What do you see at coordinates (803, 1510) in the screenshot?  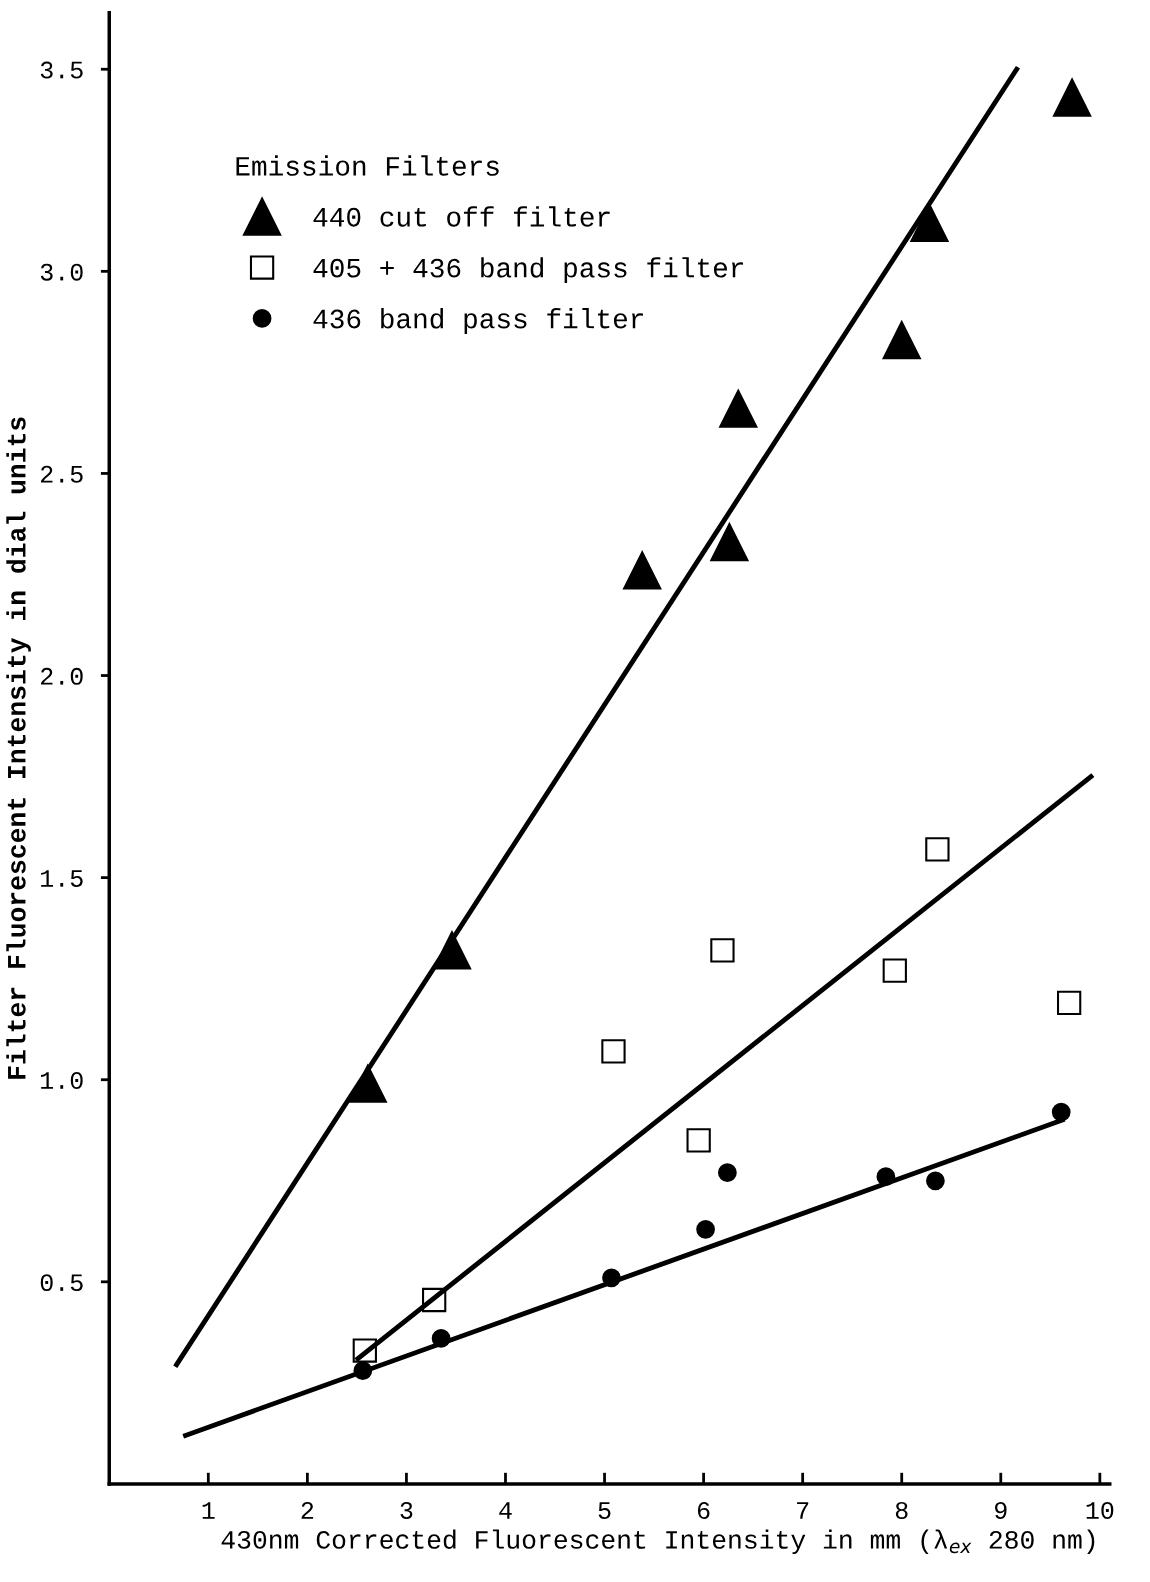 I see `x-tick-label: 7` at bounding box center [803, 1510].